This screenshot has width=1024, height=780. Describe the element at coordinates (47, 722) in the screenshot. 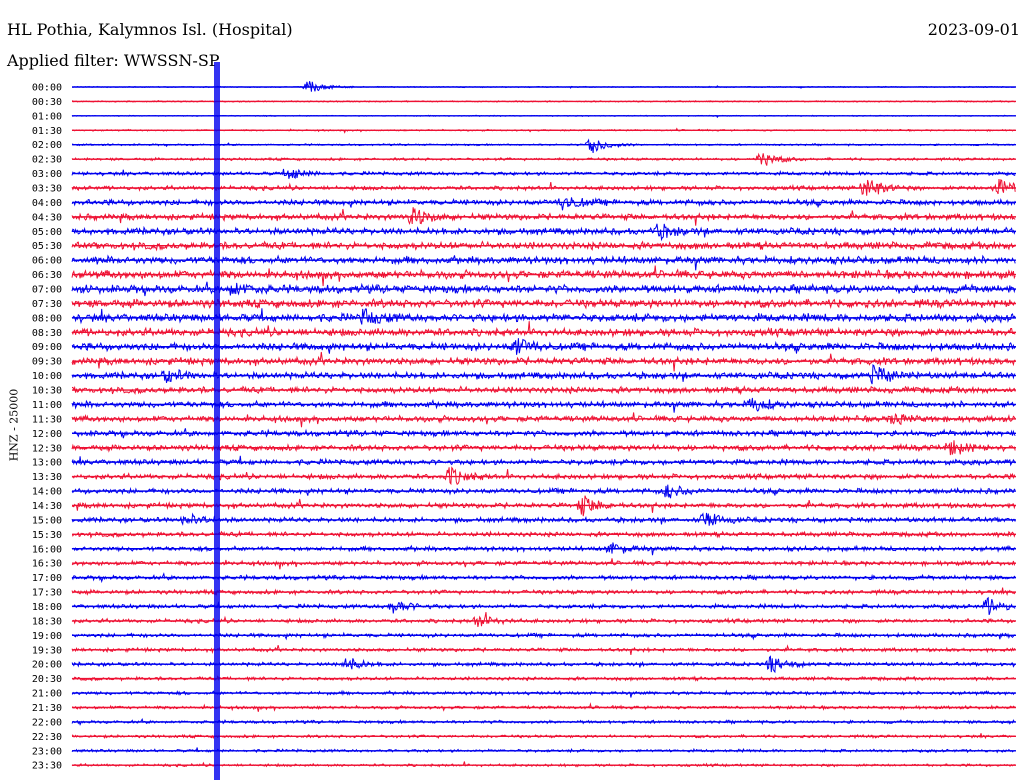

I see `row-time-label: 22:00` at that location.